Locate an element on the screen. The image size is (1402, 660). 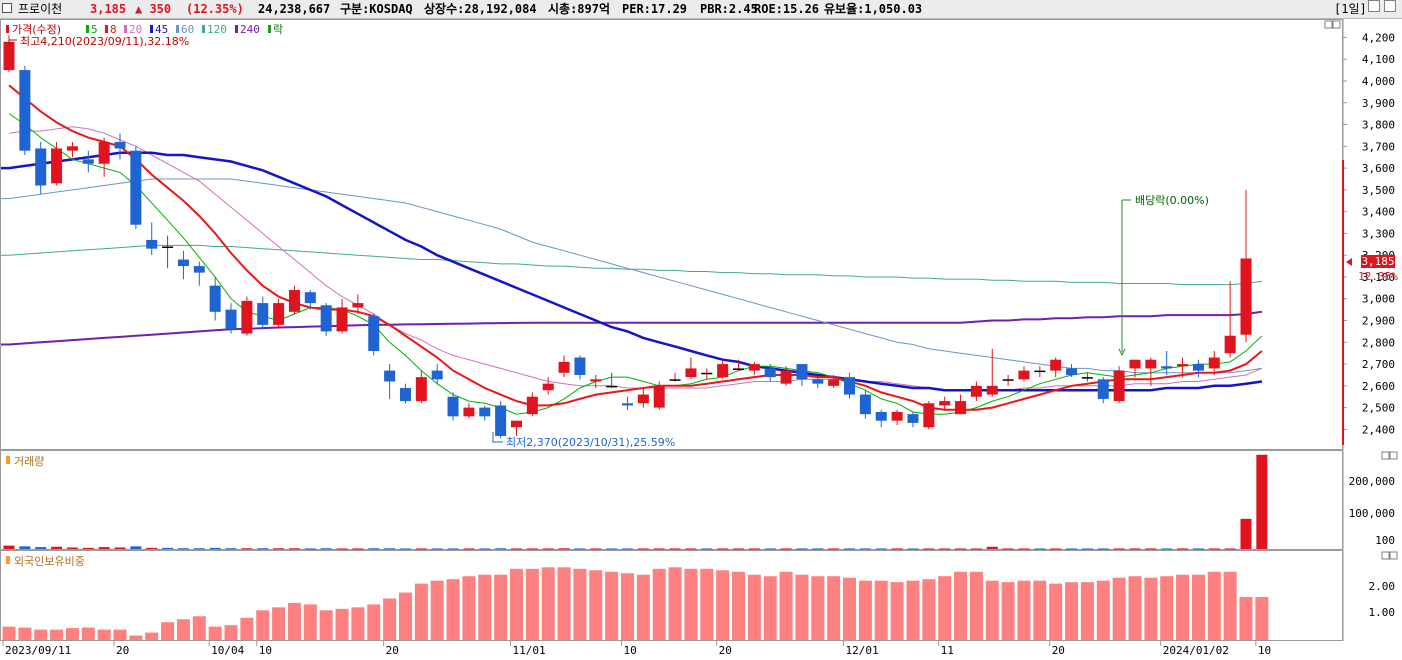
period-button: [1일] is located at coordinates (1350, 9).